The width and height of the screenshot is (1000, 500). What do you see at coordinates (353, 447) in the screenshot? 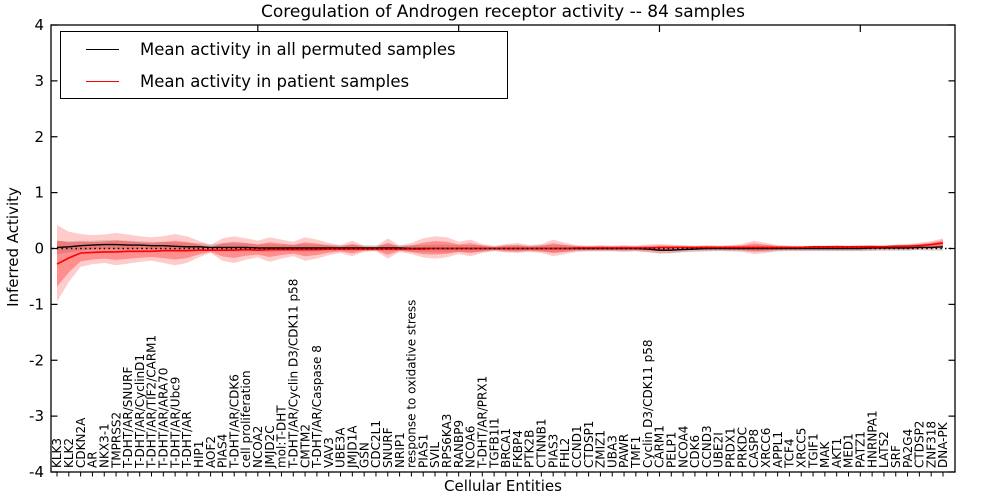
I see `x-category-label: JMJD1A` at bounding box center [353, 447].